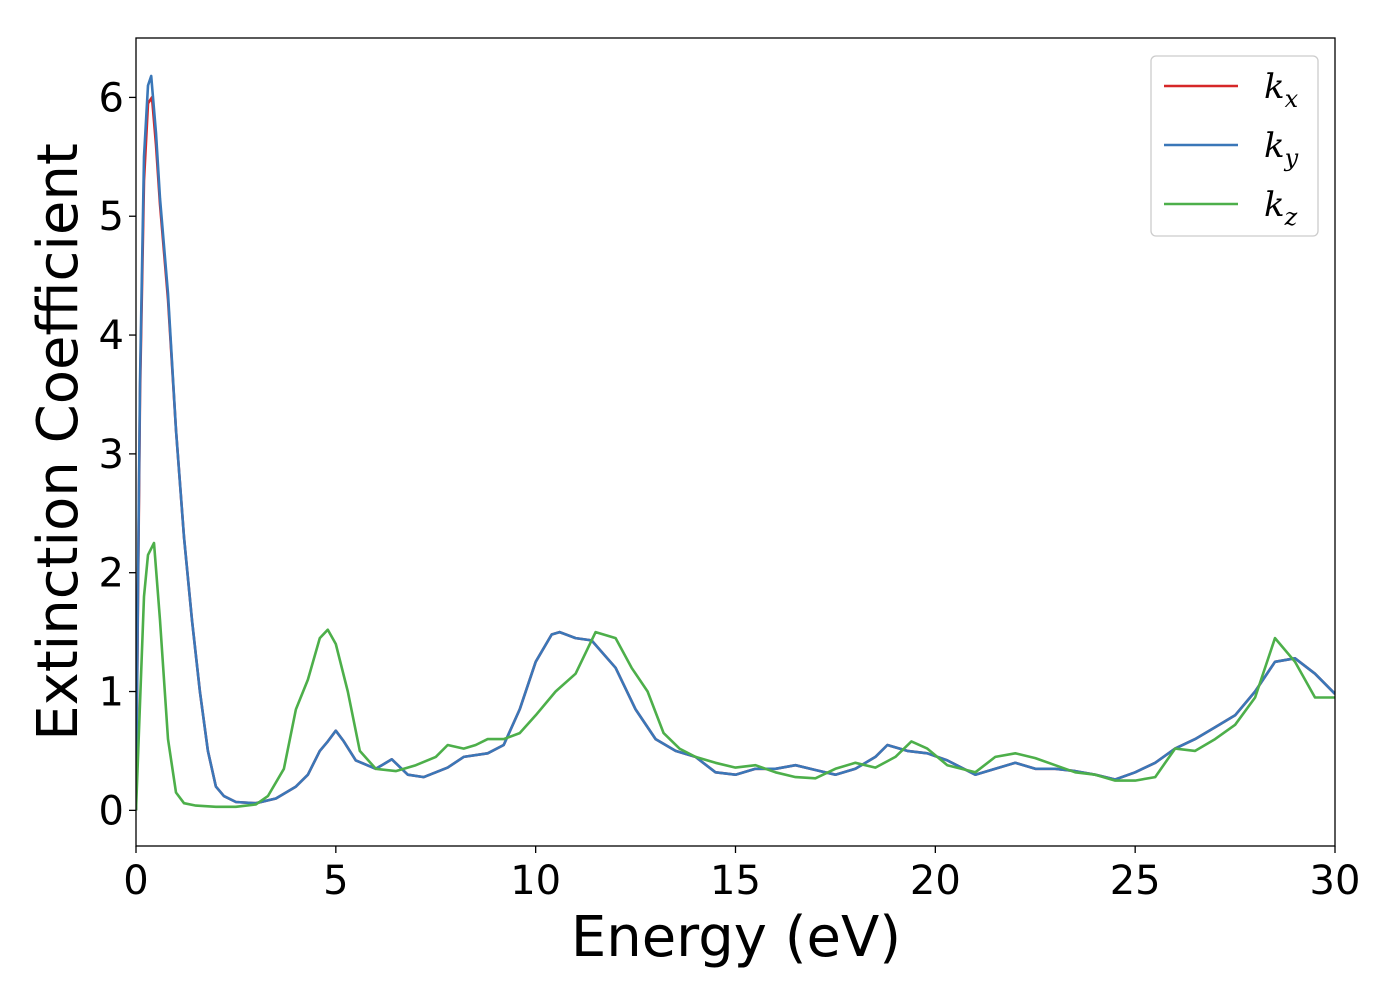 This screenshot has width=1400, height=1000. What do you see at coordinates (111, 455) in the screenshot?
I see `y-tick-label: 3` at bounding box center [111, 455].